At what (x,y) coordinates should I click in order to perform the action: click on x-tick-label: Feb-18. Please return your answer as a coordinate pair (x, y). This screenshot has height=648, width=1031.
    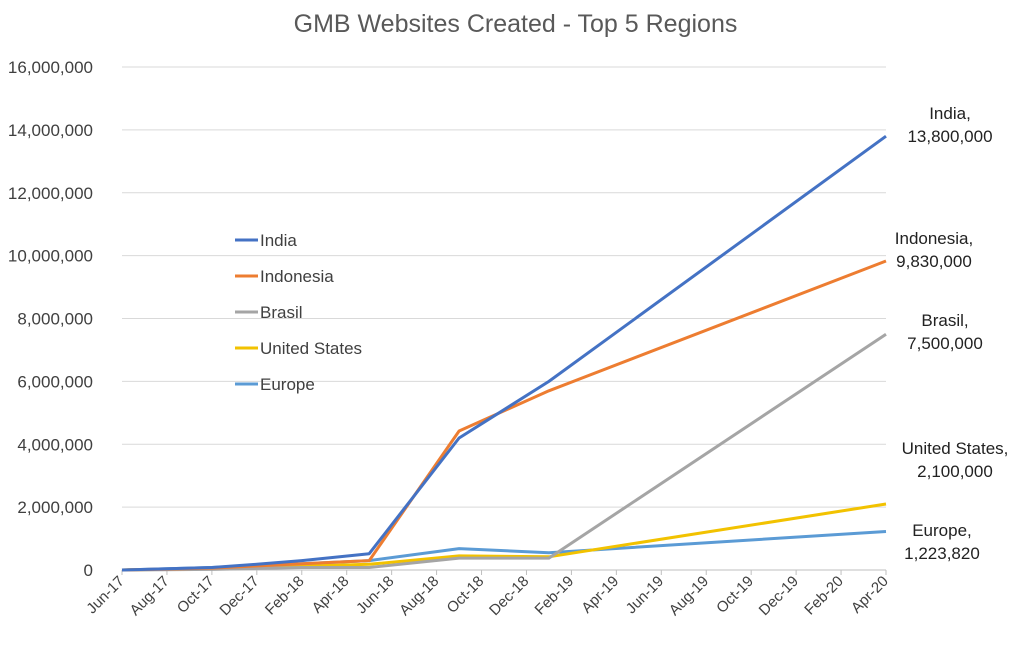
    Looking at the image, I should click on (285, 596).